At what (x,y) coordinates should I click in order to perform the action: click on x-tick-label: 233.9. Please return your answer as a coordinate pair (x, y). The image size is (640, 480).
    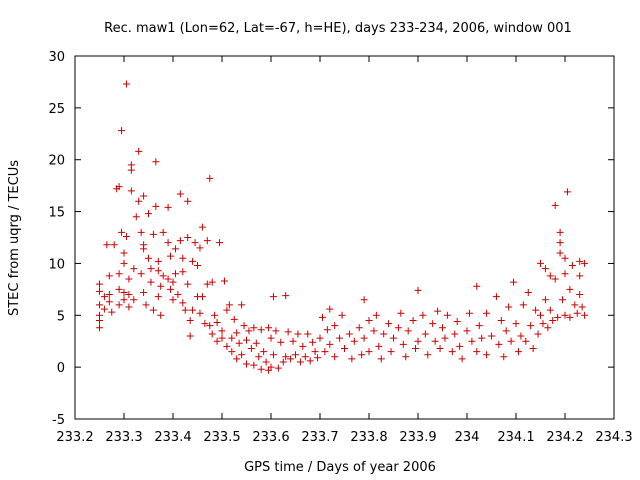
    Looking at the image, I should click on (417, 437).